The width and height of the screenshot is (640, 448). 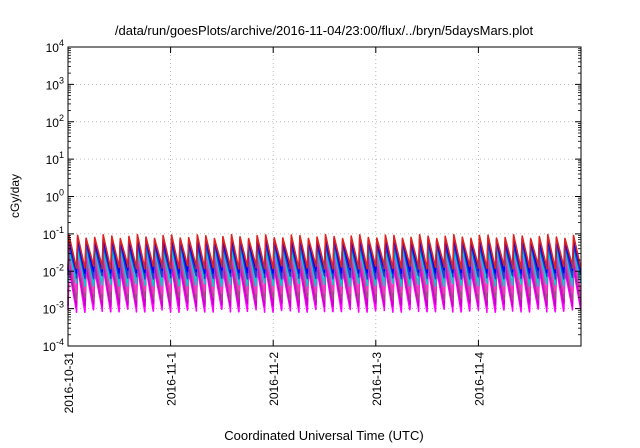 I want to click on x-tick-label: 2016-11-4, so click(x=479, y=379).